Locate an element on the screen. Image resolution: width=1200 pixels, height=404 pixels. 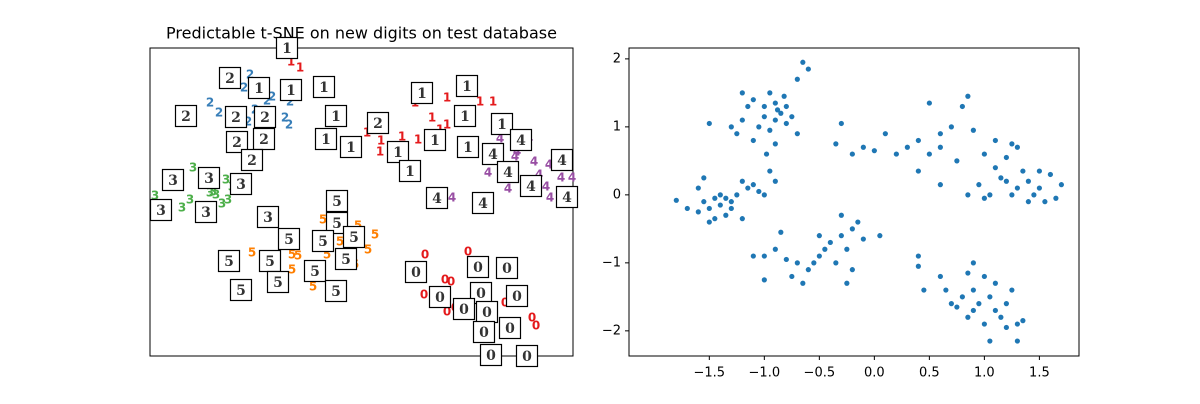
thumbnail-digit: 0 is located at coordinates (507, 269).